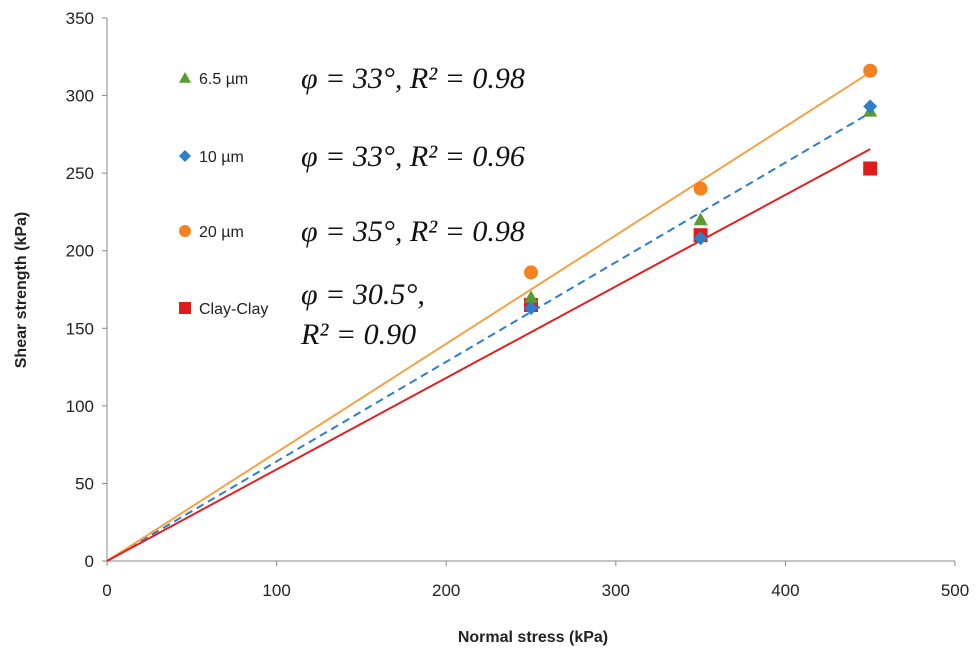 This screenshot has height=652, width=978. What do you see at coordinates (413, 78) in the screenshot?
I see `annotation-text: φ = 33°, R² = 0.98` at bounding box center [413, 78].